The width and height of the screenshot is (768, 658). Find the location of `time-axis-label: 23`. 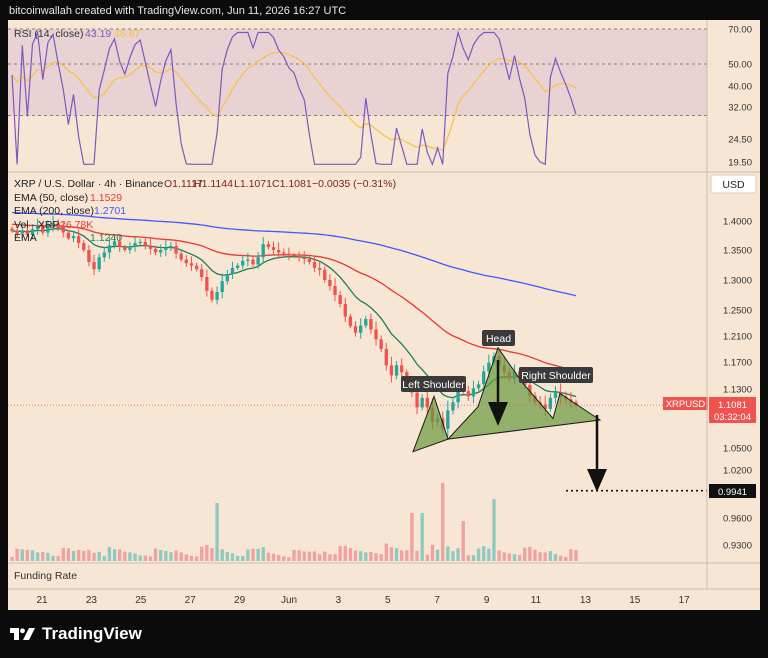

time-axis-label: 23 is located at coordinates (92, 600).